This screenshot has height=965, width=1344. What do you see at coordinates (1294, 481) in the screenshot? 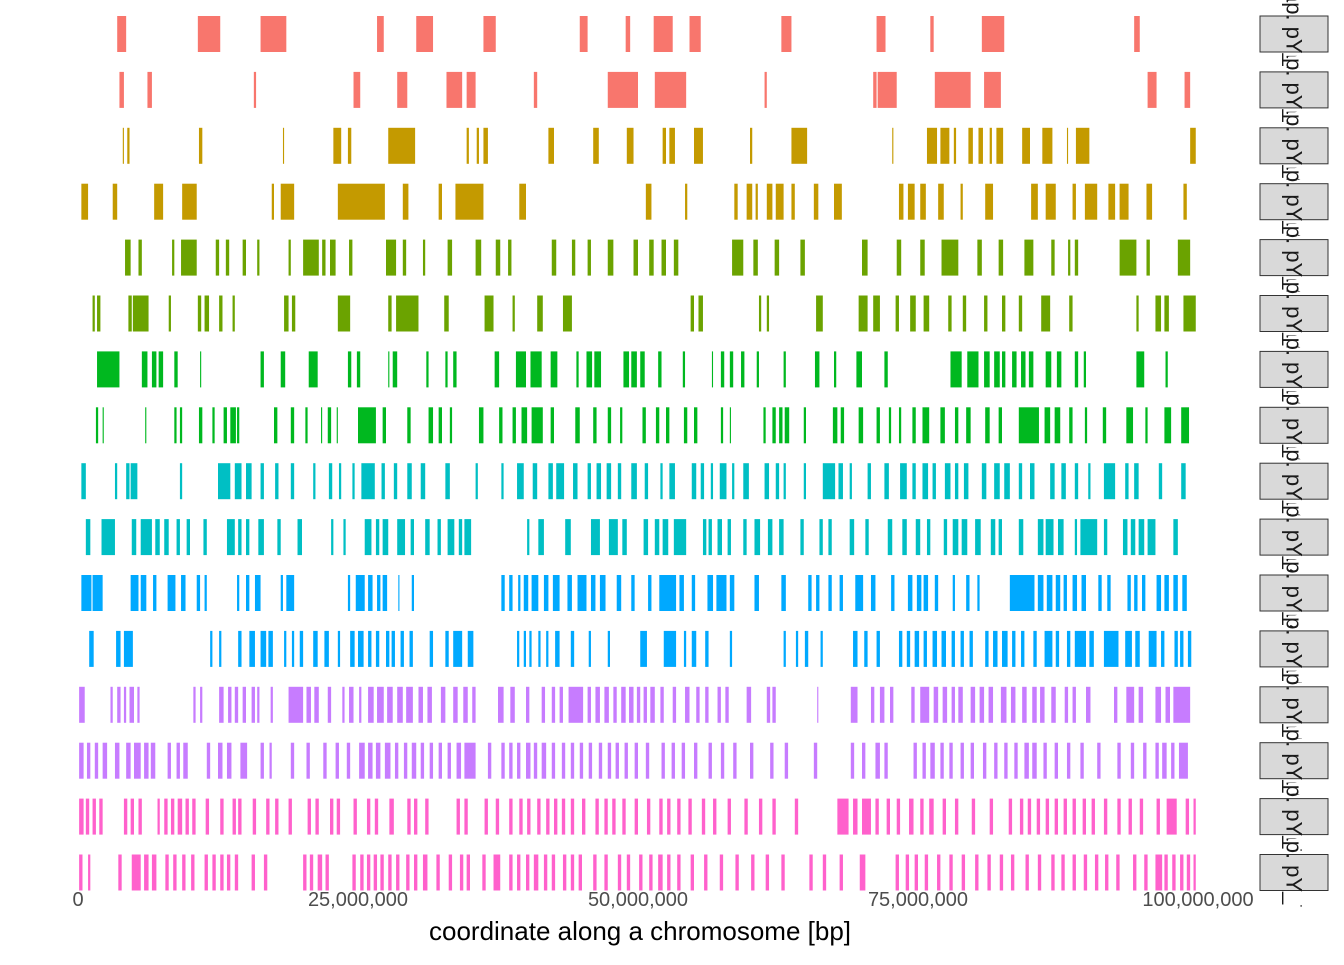
I see `strip-text: ap. pY_3` at bounding box center [1294, 481].